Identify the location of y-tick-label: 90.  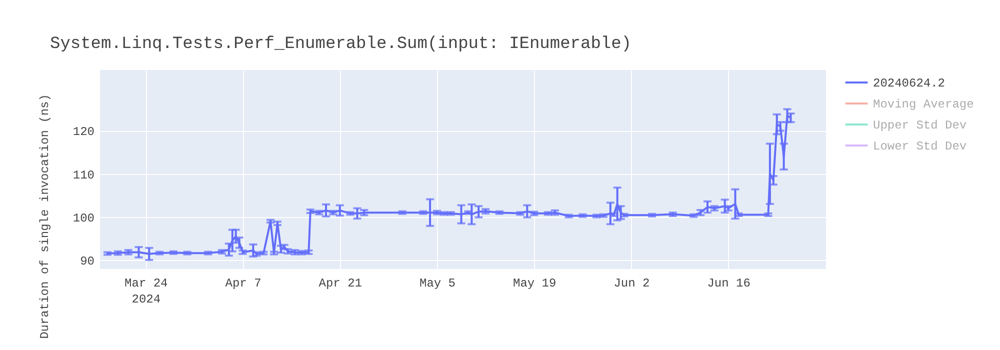
(87, 261).